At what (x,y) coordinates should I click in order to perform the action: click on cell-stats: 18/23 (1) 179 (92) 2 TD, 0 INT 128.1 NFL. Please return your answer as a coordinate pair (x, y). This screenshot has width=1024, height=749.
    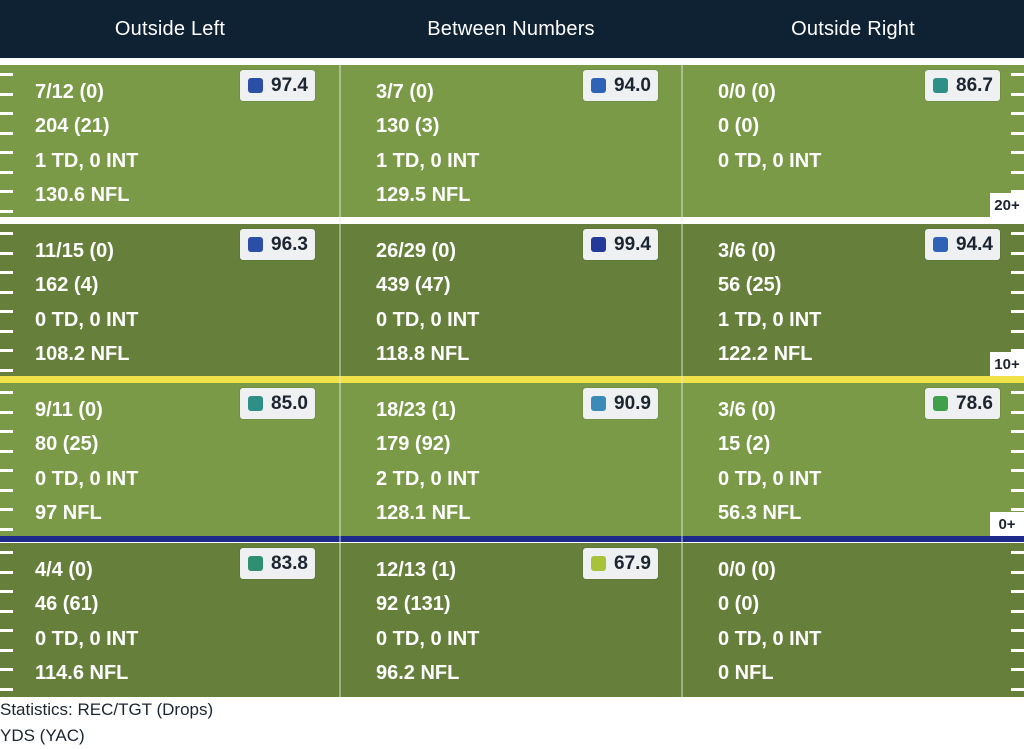
    Looking at the image, I should click on (427, 461).